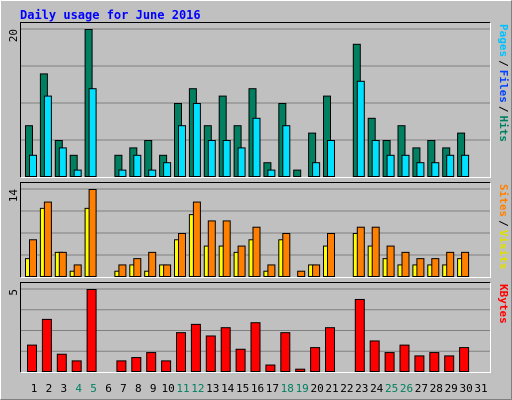  Describe the element at coordinates (108, 388) in the screenshot. I see `x-tick-label: 6` at that location.